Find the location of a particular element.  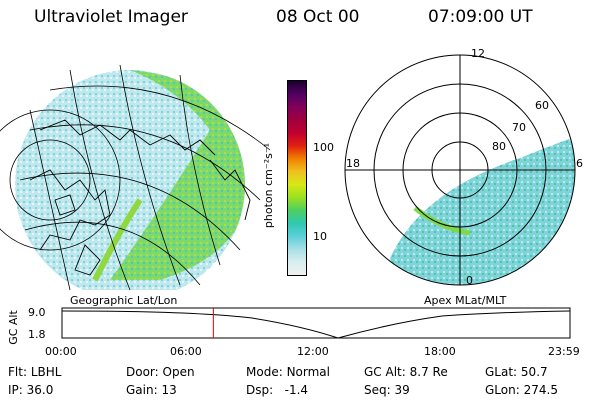

time-tick-2359: 23:59 is located at coordinates (564, 351).